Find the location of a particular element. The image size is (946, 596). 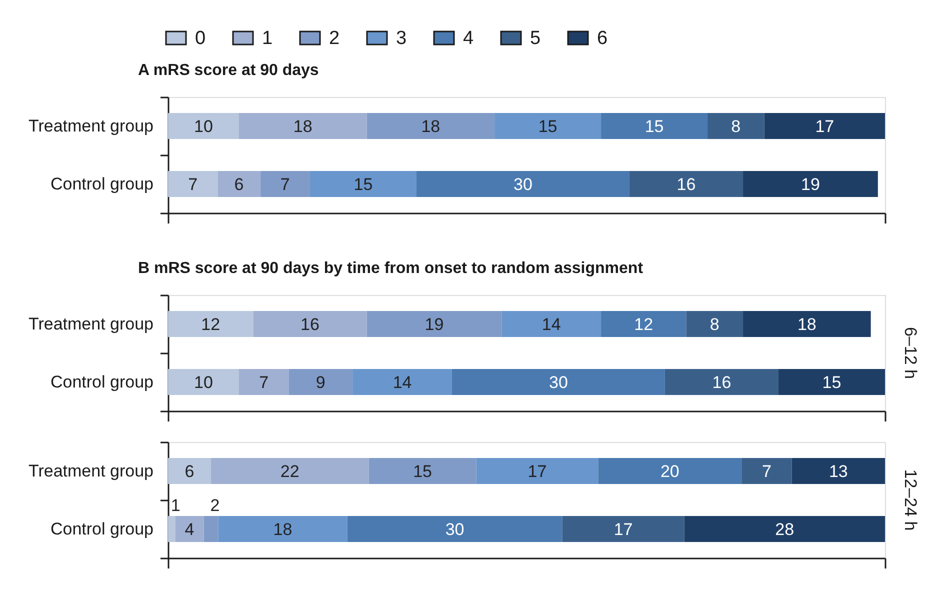

legend-label: 0 is located at coordinates (200, 38).